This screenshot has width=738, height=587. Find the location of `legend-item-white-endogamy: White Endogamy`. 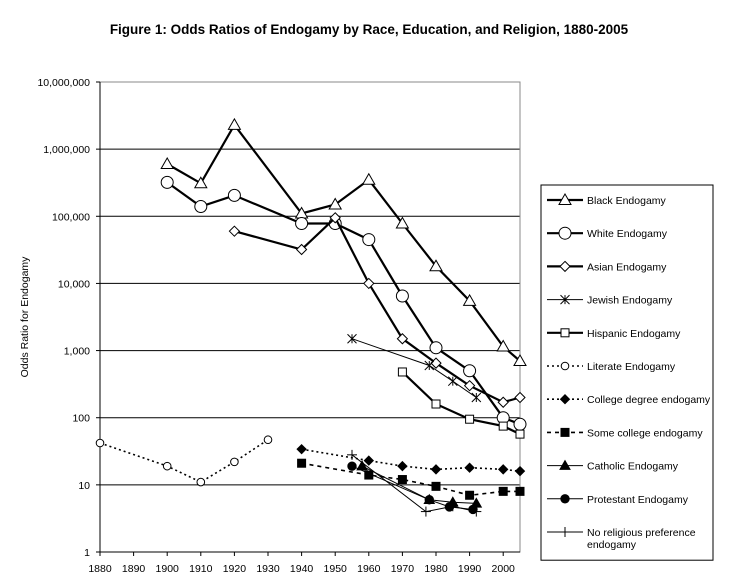

legend-item-white-endogamy: White Endogamy is located at coordinates (607, 233).